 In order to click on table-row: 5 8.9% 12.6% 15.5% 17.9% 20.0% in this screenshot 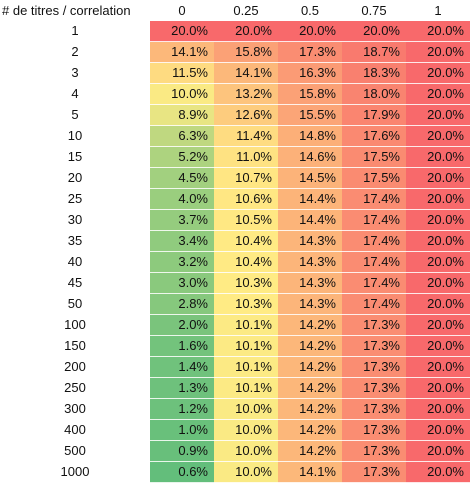, I will do `click(235, 115)`.